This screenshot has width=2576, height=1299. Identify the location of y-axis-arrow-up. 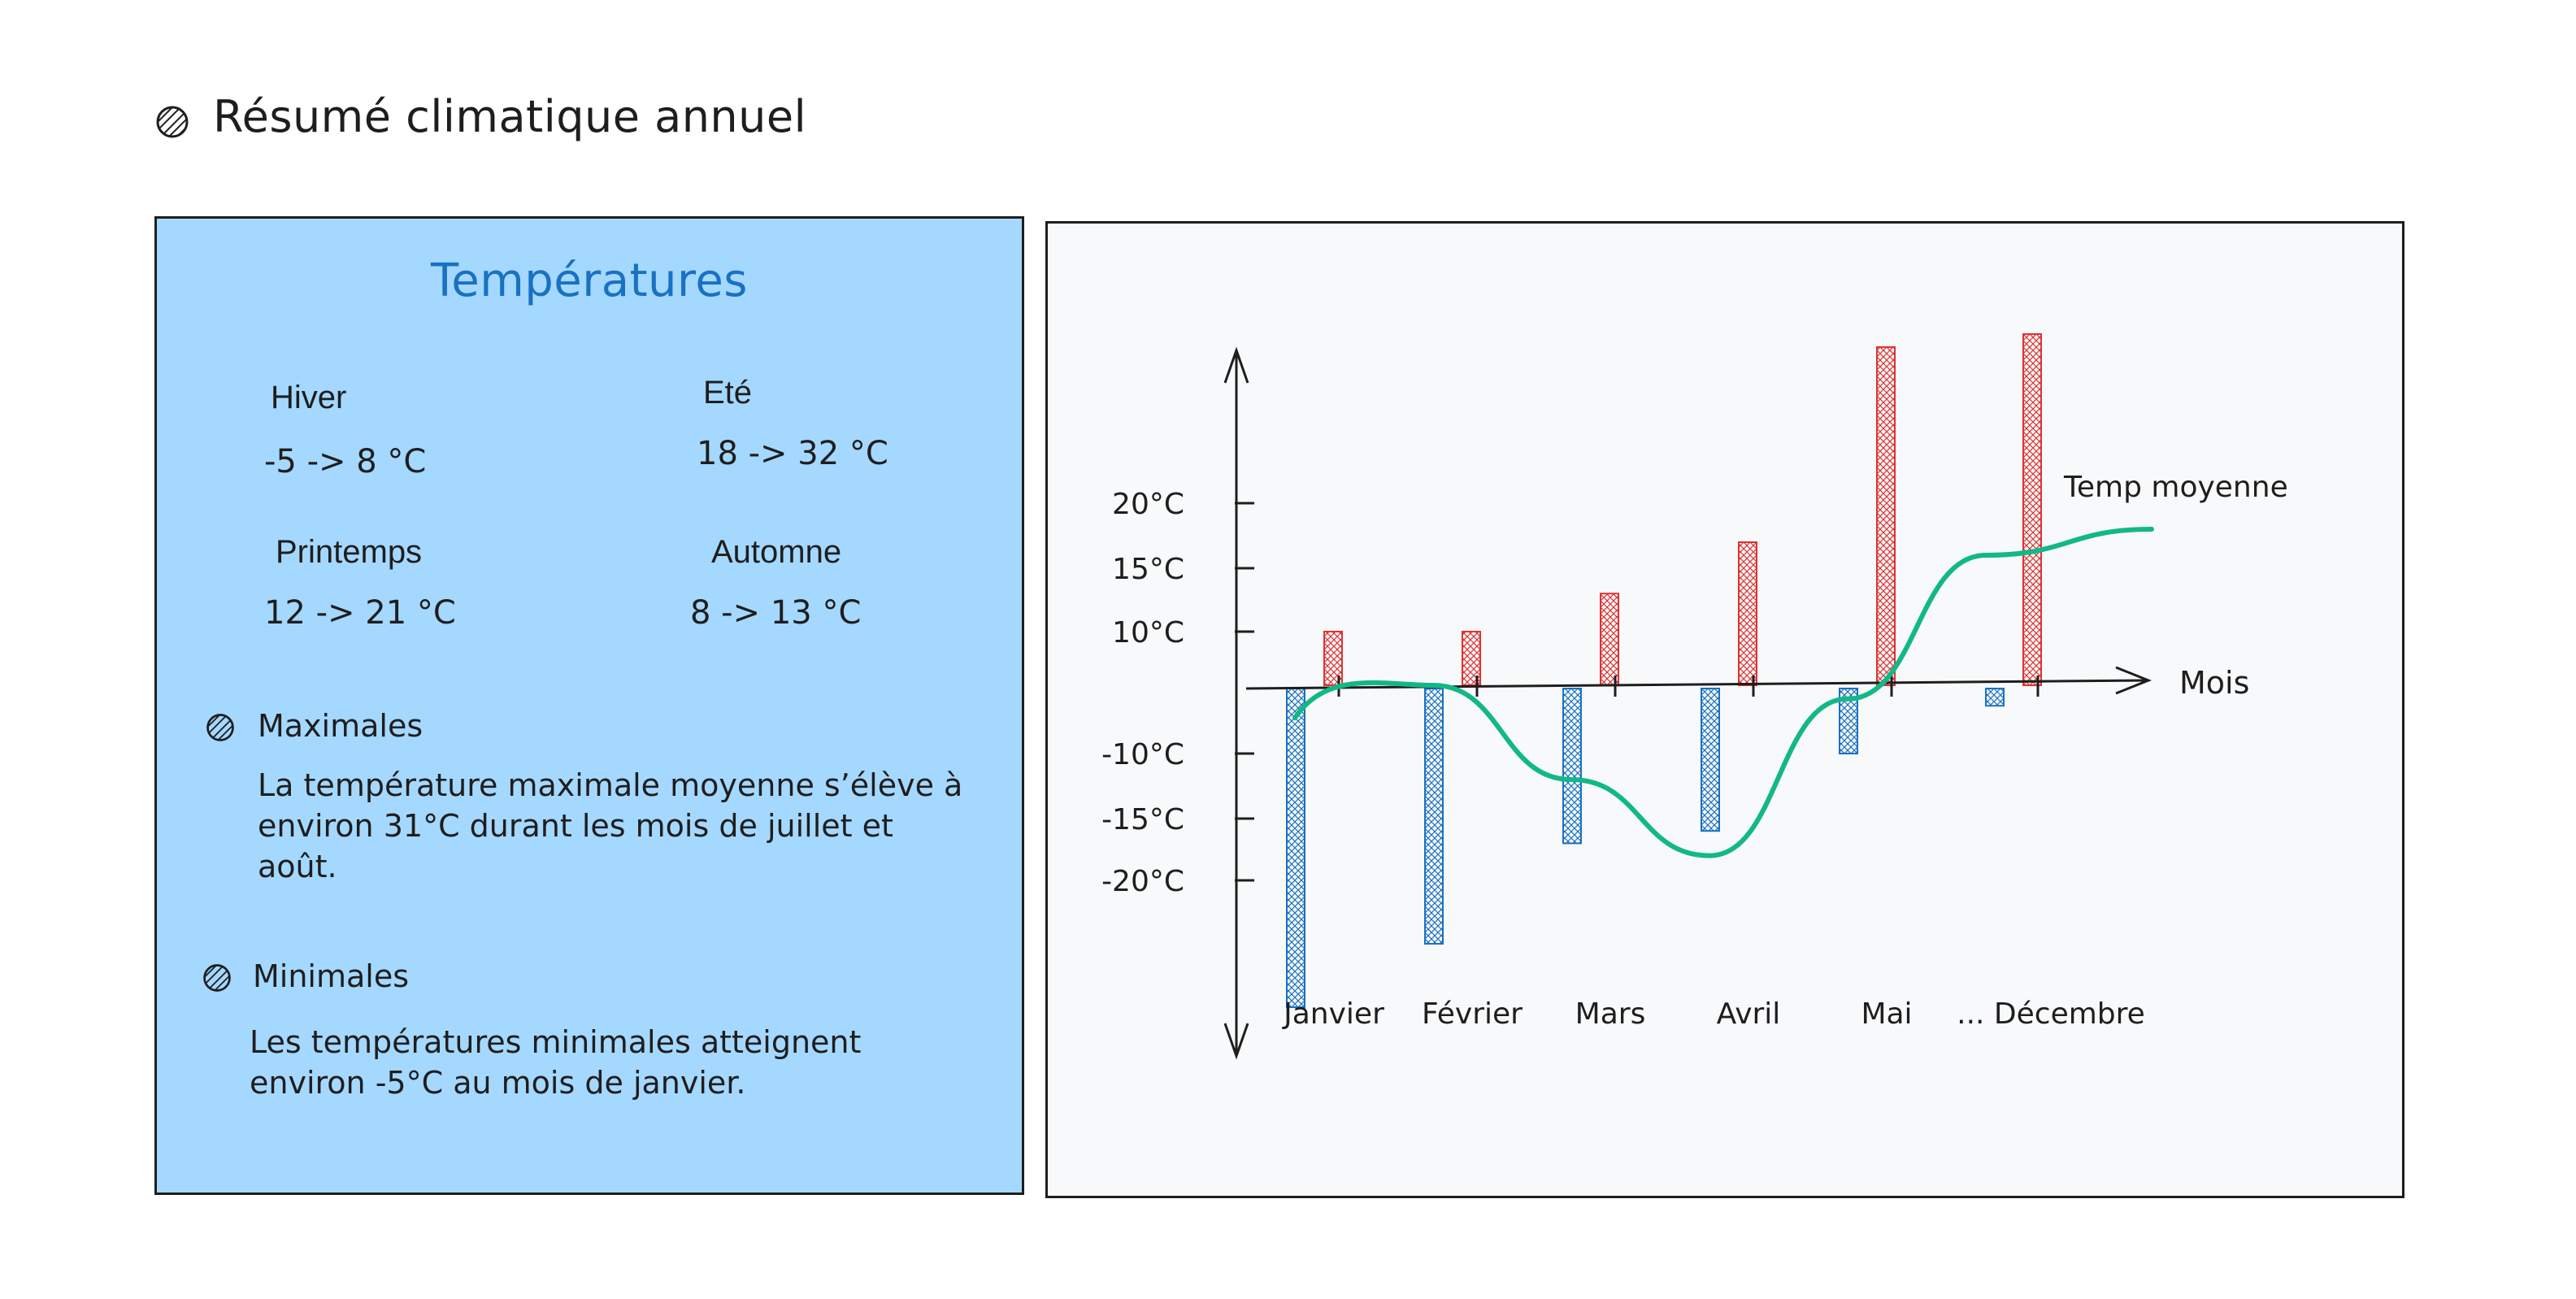
(1236, 365).